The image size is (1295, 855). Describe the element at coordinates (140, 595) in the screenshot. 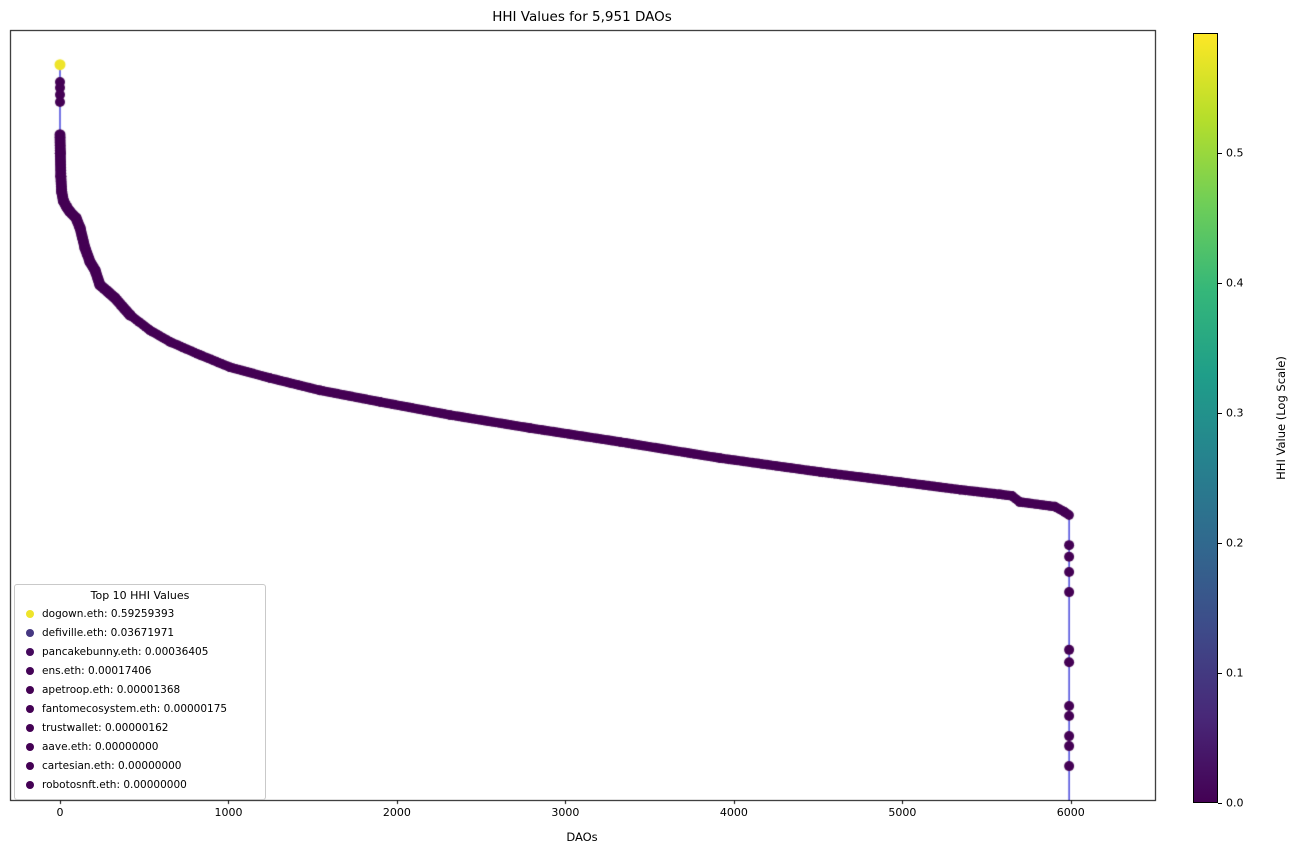

I see `legend-title: Top 10 HHI Values` at that location.